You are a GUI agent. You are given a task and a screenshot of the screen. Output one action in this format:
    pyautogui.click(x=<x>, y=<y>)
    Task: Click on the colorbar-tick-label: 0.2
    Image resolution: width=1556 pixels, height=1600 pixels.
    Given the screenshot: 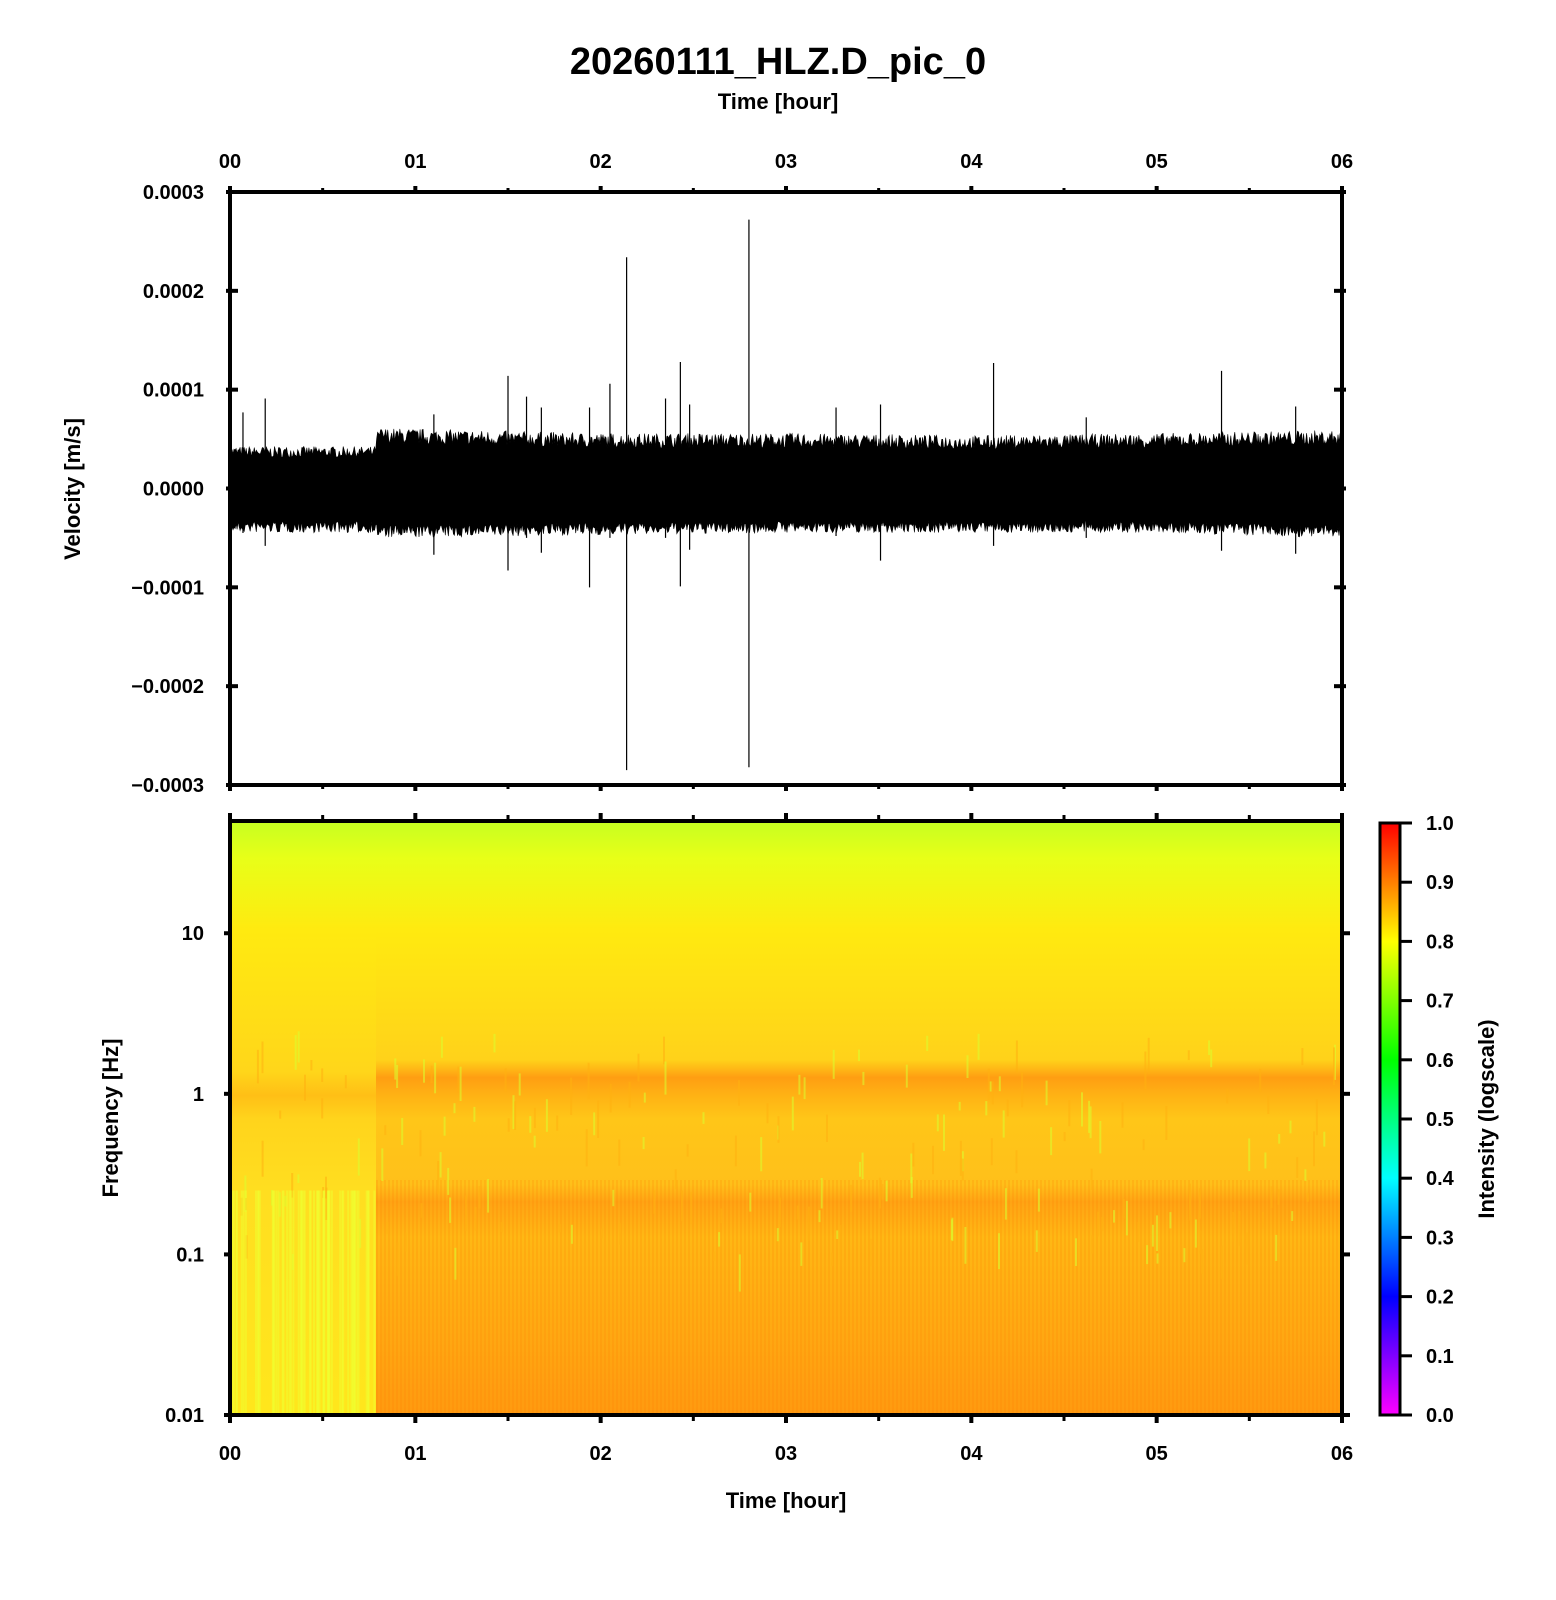 What is the action you would take?
    pyautogui.click(x=1440, y=1298)
    